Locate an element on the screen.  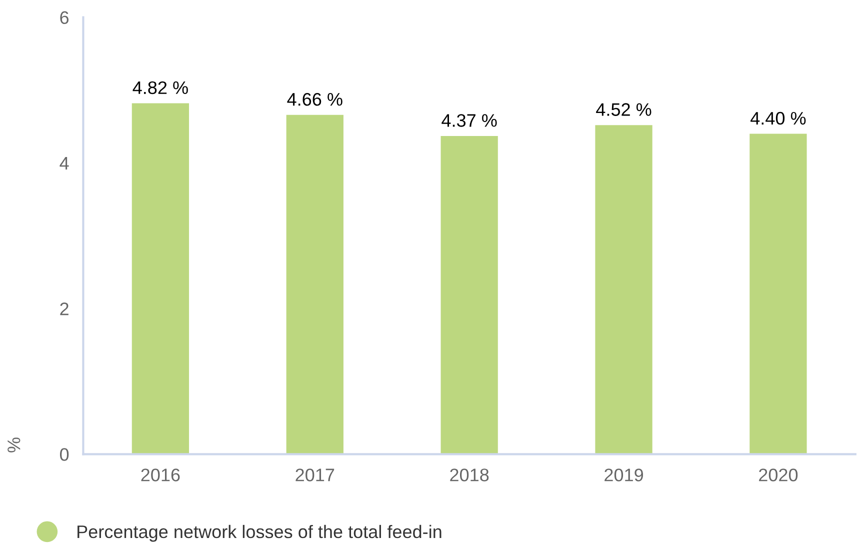
data-label: 4.40 % is located at coordinates (778, 118).